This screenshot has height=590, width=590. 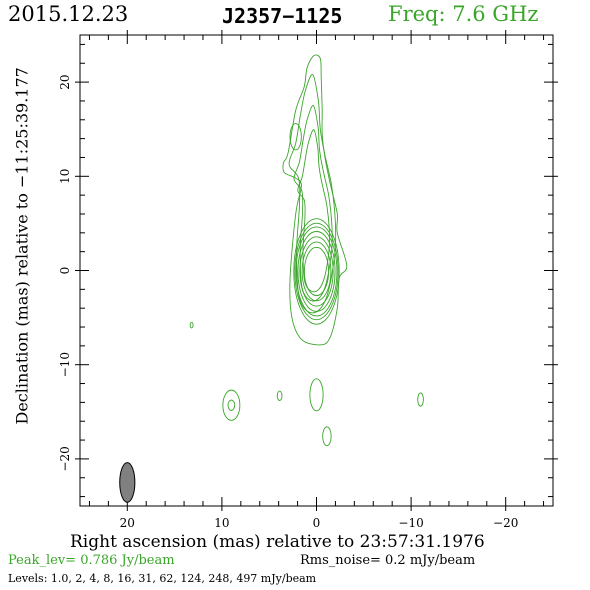 What do you see at coordinates (65, 271) in the screenshot?
I see `y-tick-label: 0` at bounding box center [65, 271].